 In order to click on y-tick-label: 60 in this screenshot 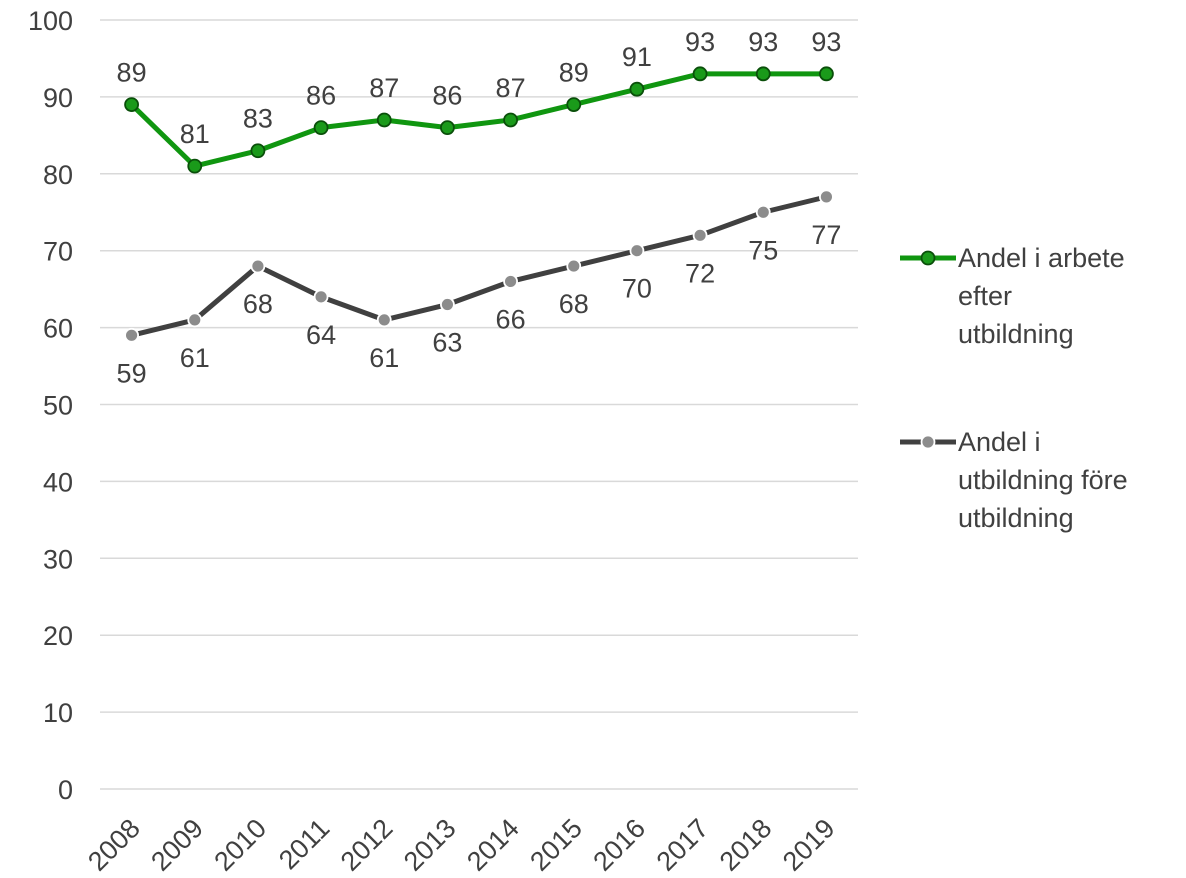, I will do `click(58, 329)`.